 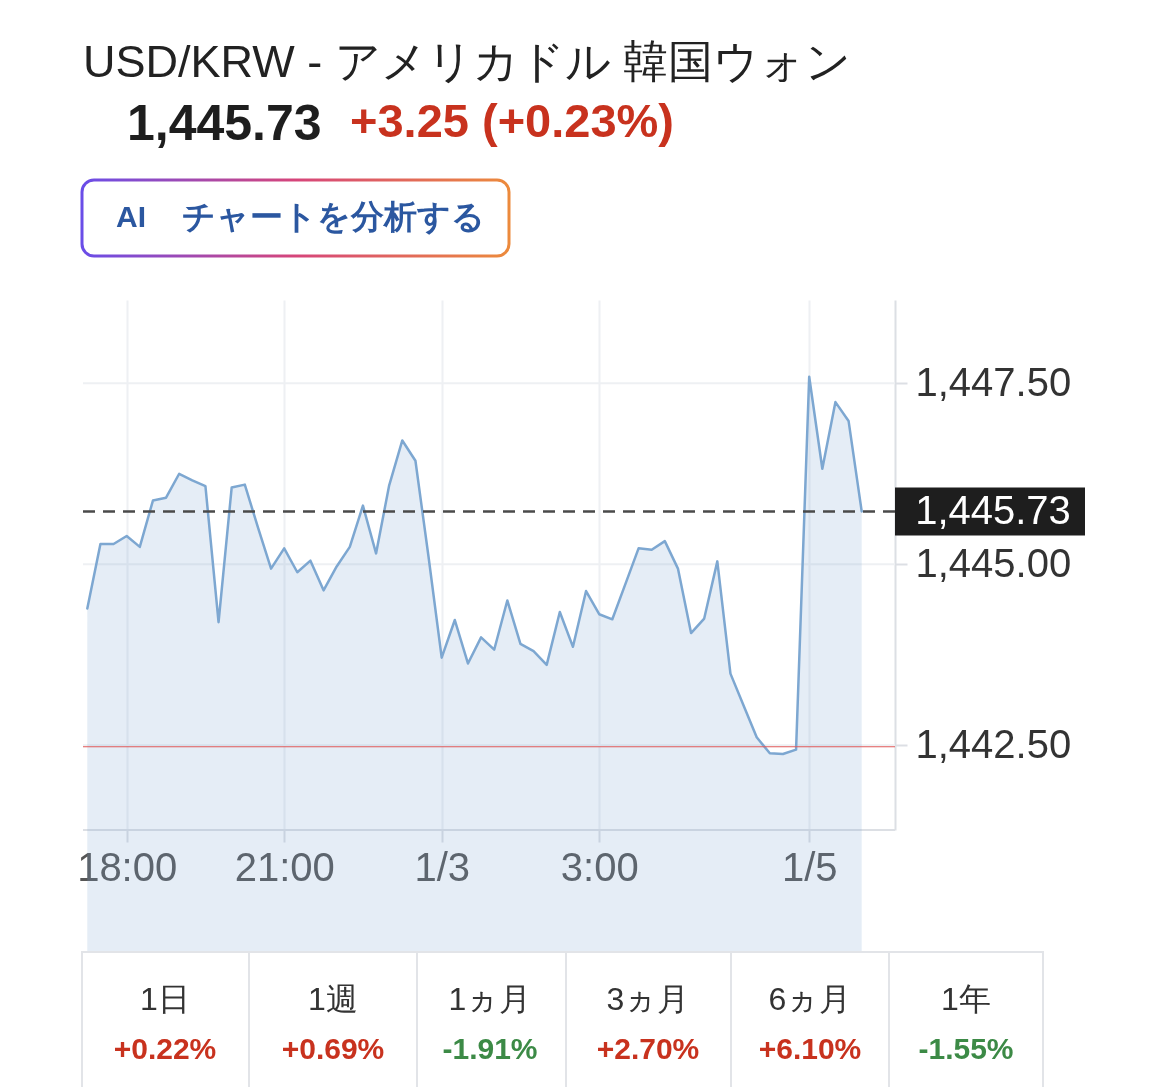 What do you see at coordinates (809, 866) in the screenshot?
I see `x-tick-label: 1/5` at bounding box center [809, 866].